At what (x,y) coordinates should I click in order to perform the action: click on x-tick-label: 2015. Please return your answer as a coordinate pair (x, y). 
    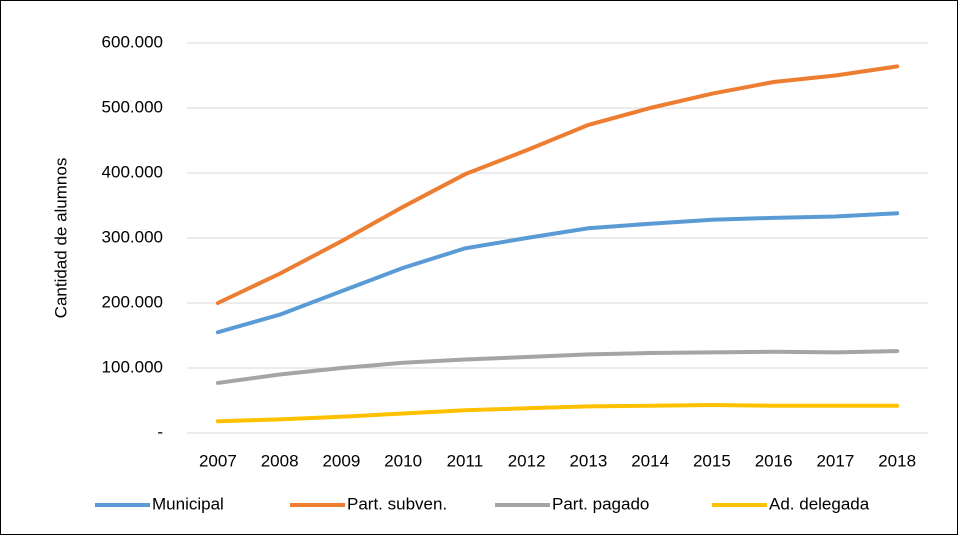
    Looking at the image, I should click on (712, 460).